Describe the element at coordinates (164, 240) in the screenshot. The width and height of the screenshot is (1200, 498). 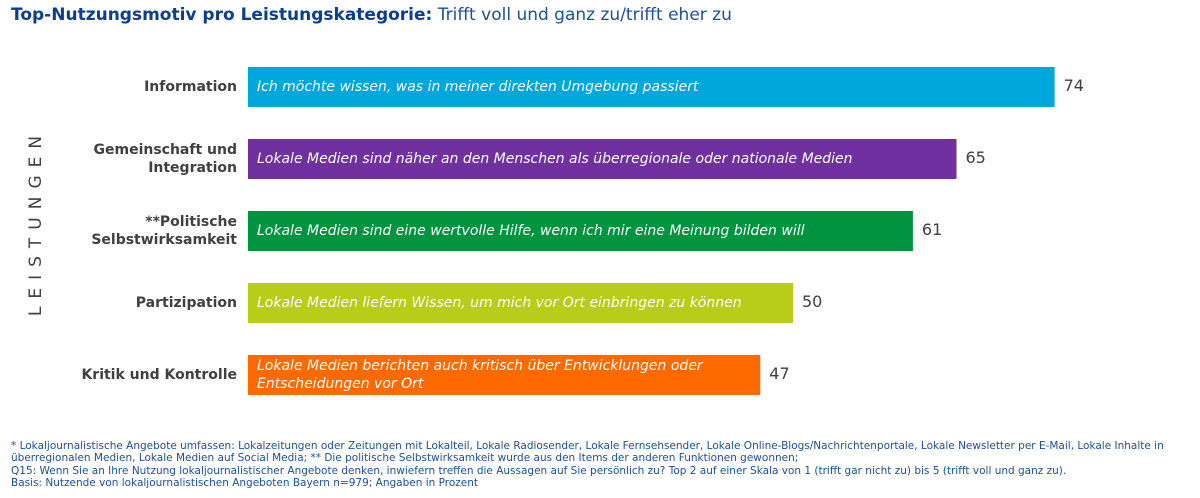
I see `category-label-line: Selbstwirksamkeit` at that location.